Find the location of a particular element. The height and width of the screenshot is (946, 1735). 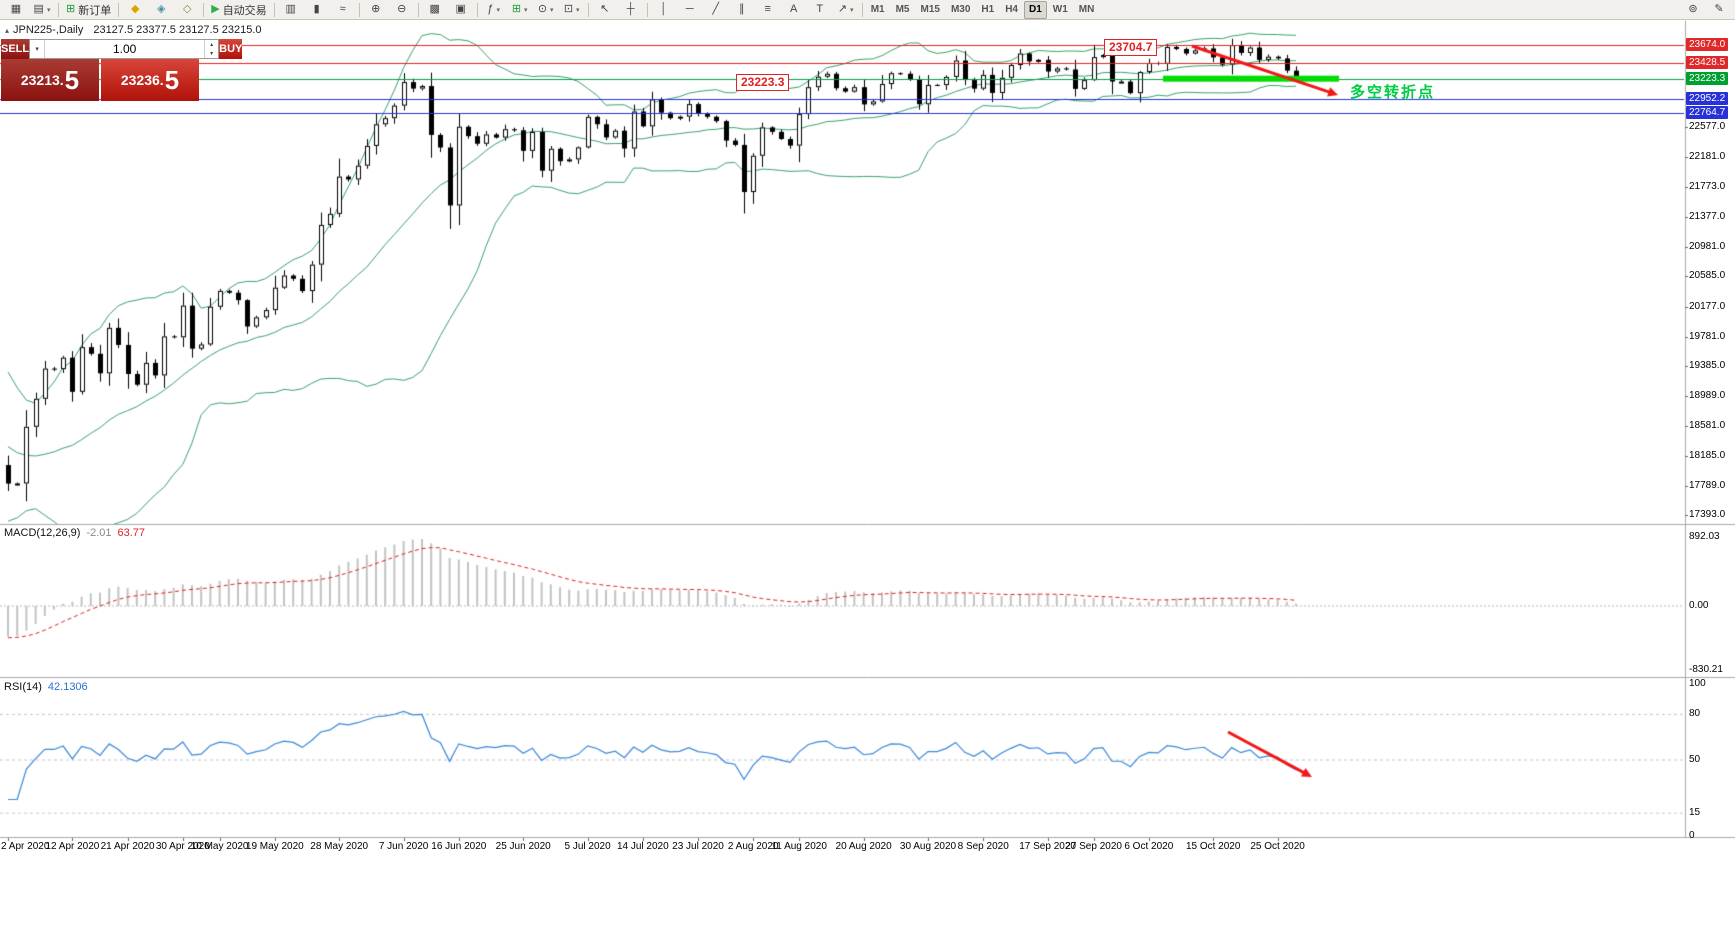

time-axis-label: 5 Jul 2020 is located at coordinates (587, 846).